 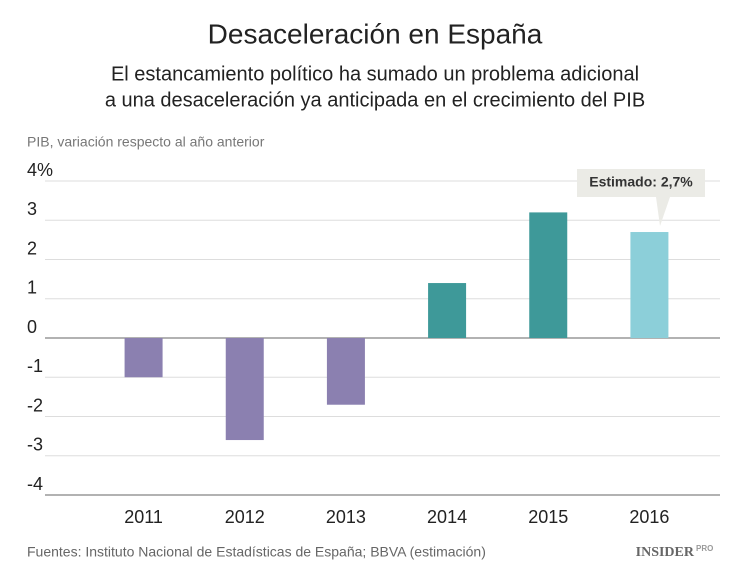 What do you see at coordinates (346, 517) in the screenshot?
I see `x-tick-label: 2013` at bounding box center [346, 517].